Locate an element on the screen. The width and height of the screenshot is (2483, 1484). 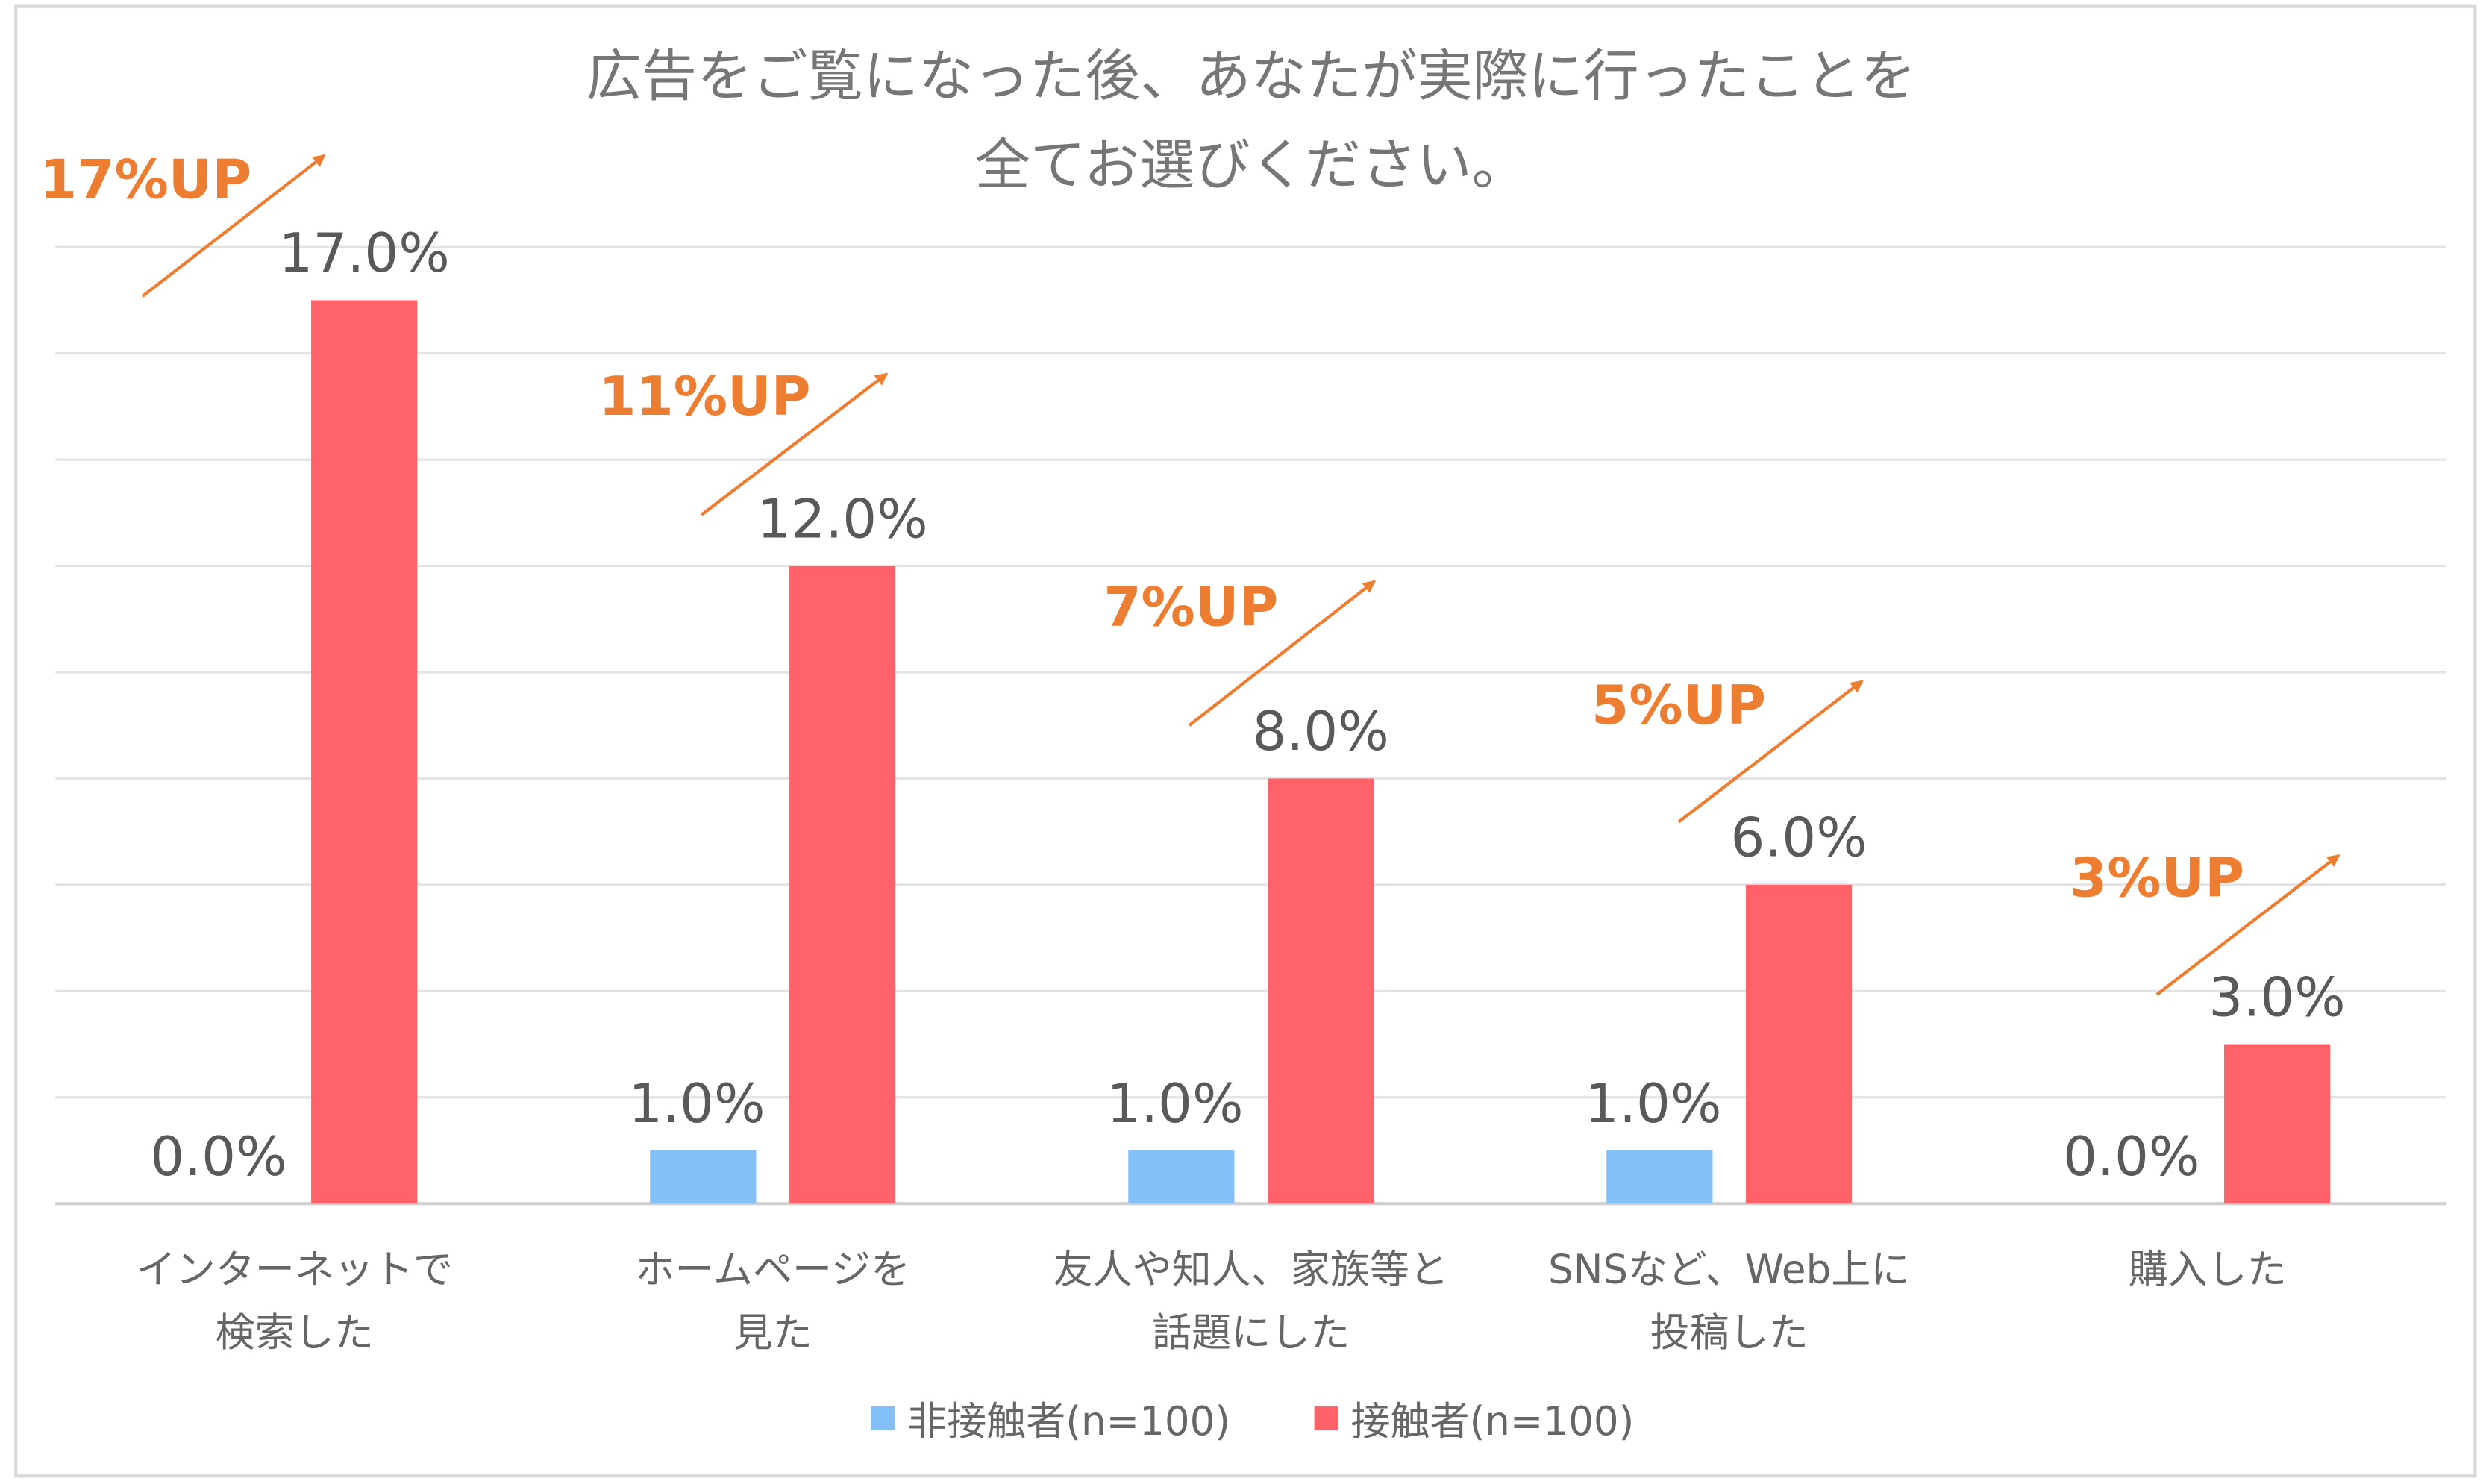
data-label: 8.0% is located at coordinates (1320, 732).